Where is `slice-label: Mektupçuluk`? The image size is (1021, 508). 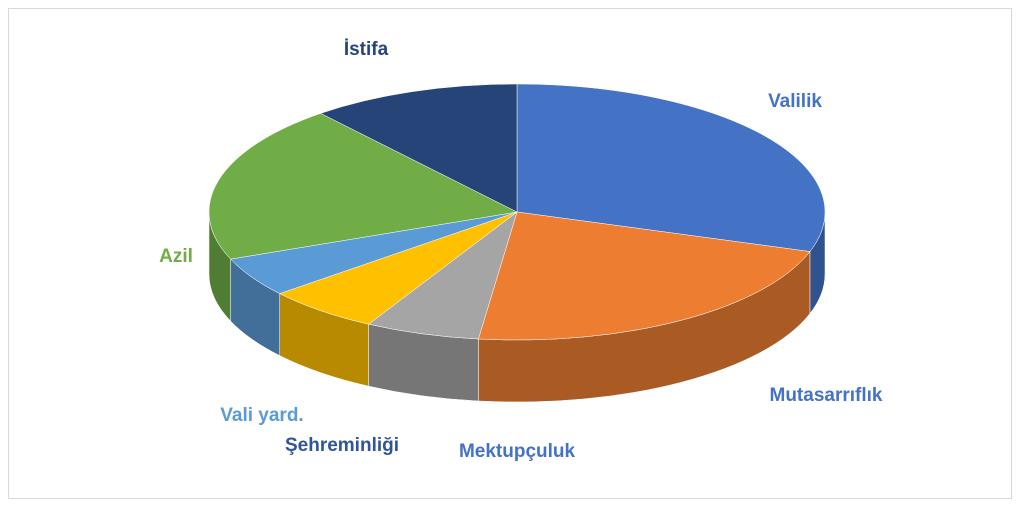 slice-label: Mektupçuluk is located at coordinates (517, 451).